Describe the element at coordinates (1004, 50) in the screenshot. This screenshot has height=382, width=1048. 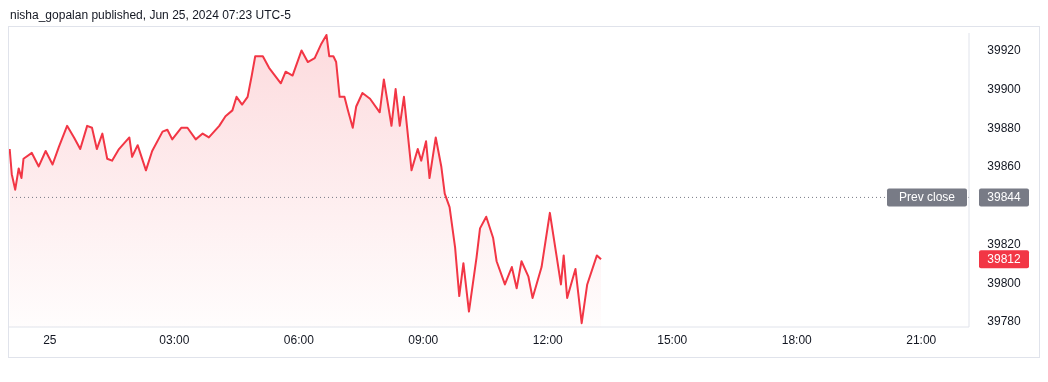
I see `y-tick-label: 39920` at that location.